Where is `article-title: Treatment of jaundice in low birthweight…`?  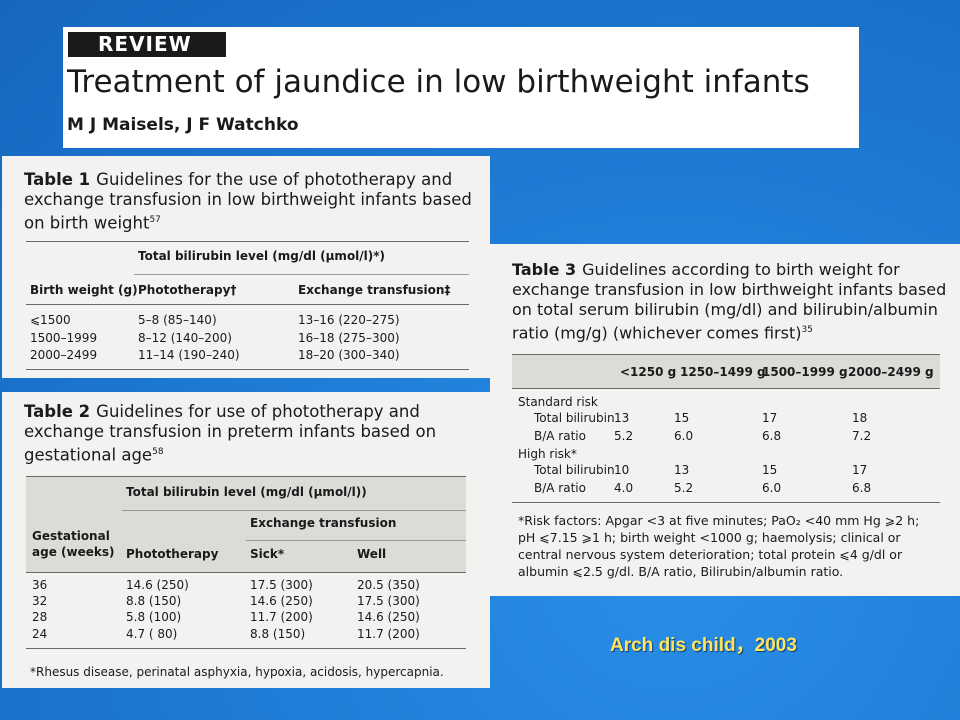 article-title: Treatment of jaundice in low birthweight… is located at coordinates (438, 82).